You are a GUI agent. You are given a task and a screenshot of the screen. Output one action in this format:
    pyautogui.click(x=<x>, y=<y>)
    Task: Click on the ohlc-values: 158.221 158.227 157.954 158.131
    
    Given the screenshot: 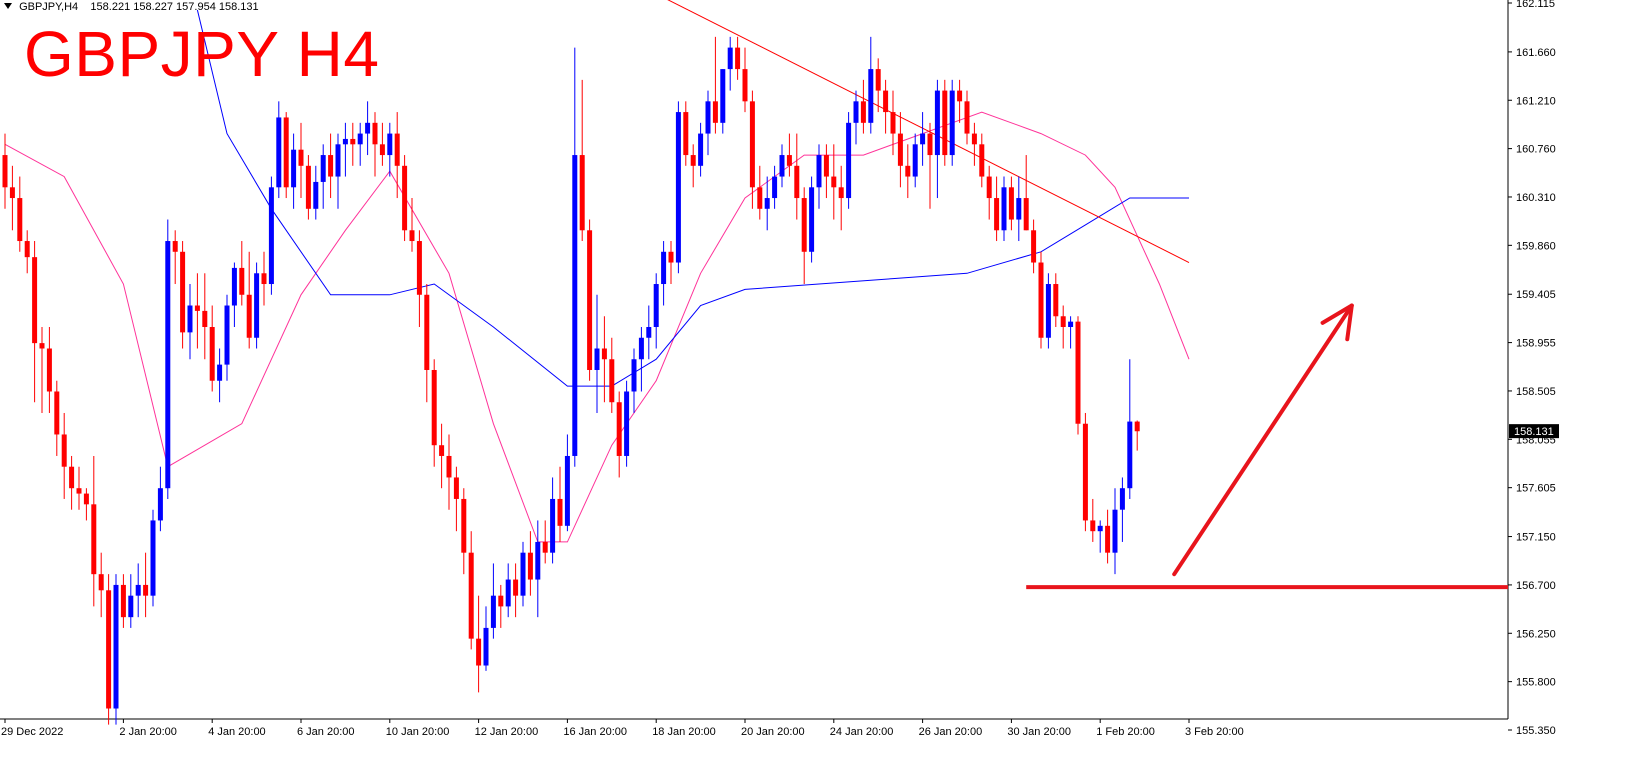 What is the action you would take?
    pyautogui.click(x=174, y=7)
    